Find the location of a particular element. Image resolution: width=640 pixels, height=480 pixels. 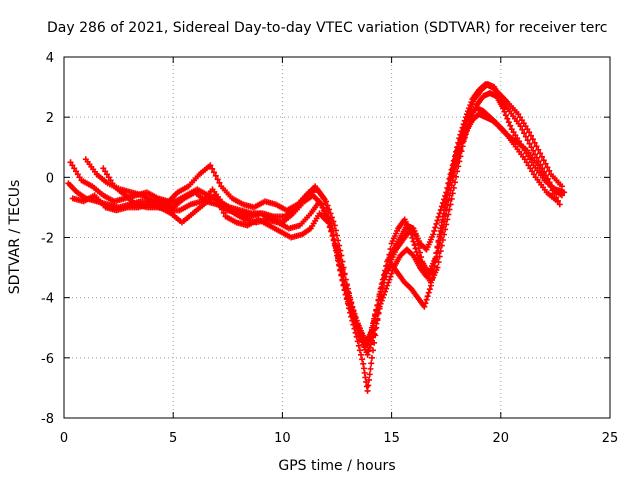

y-tick-label: -2 is located at coordinates (47, 239).